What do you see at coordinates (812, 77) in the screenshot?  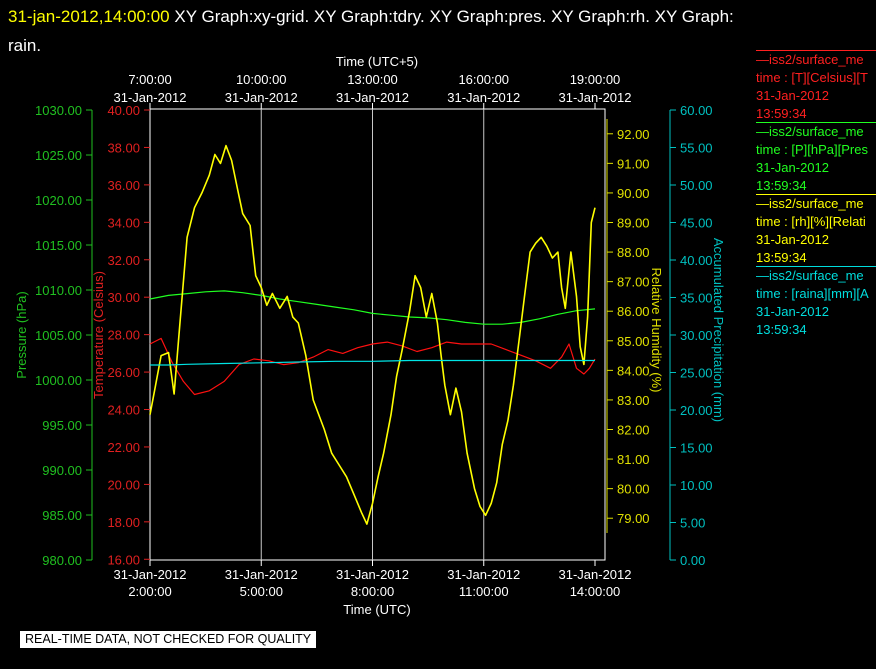 I see `legend-label: time : [T][Celsius][T` at bounding box center [812, 77].